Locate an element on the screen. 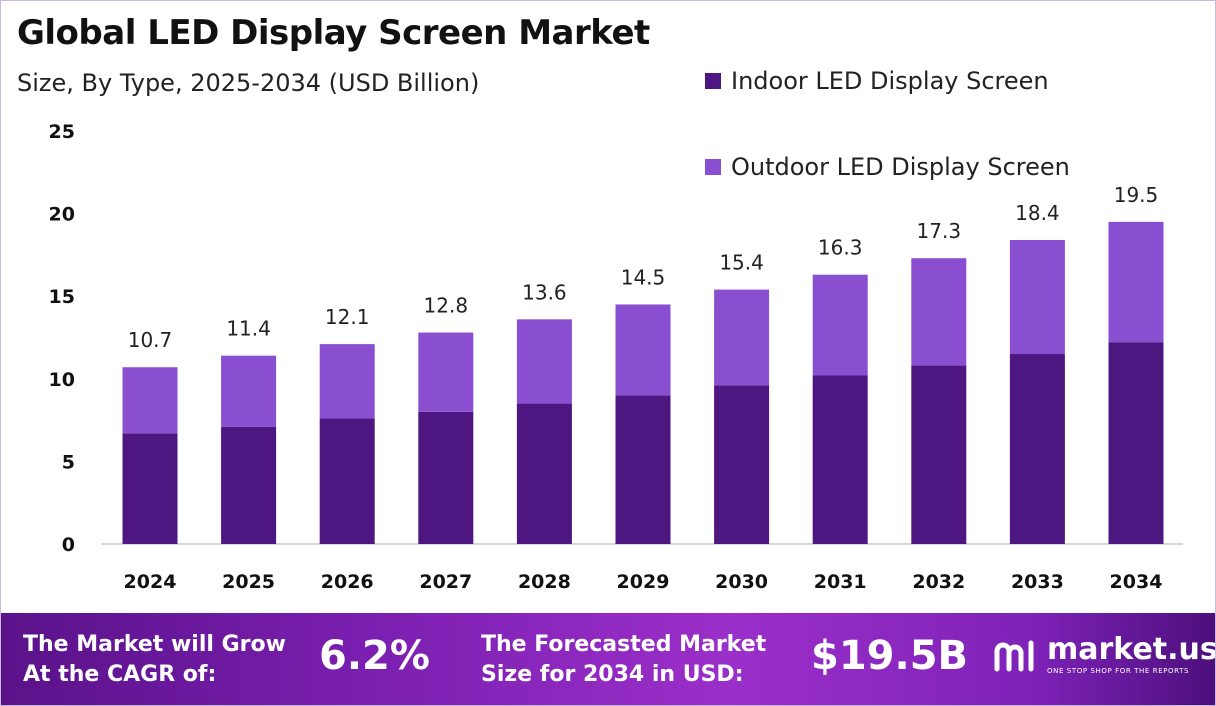  y-tick-label: 15 is located at coordinates (62, 297).